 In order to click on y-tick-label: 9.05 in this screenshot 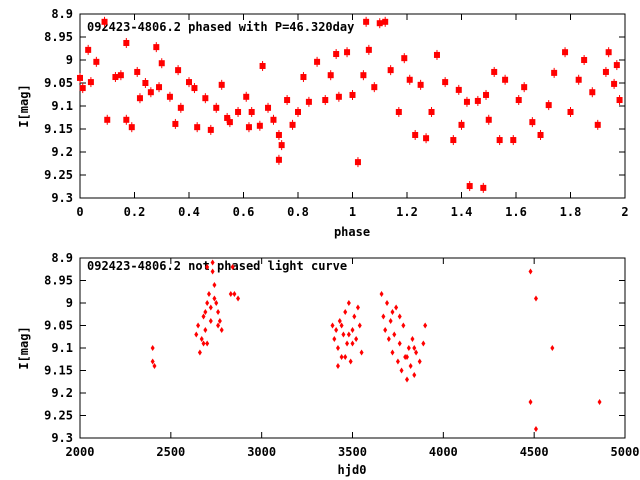, I will do `click(58, 326)`.